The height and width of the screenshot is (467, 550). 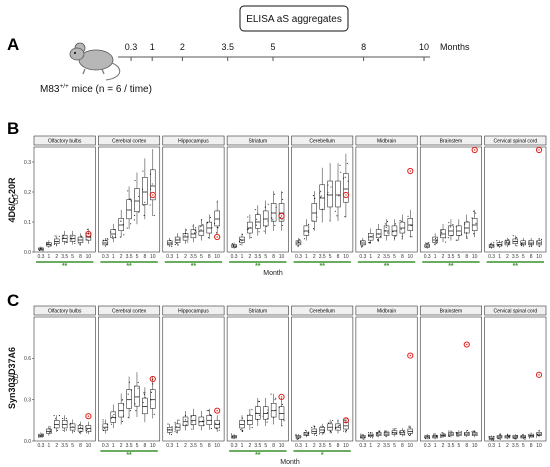 I want to click on timeline-tick-label: 5, so click(x=272, y=47).